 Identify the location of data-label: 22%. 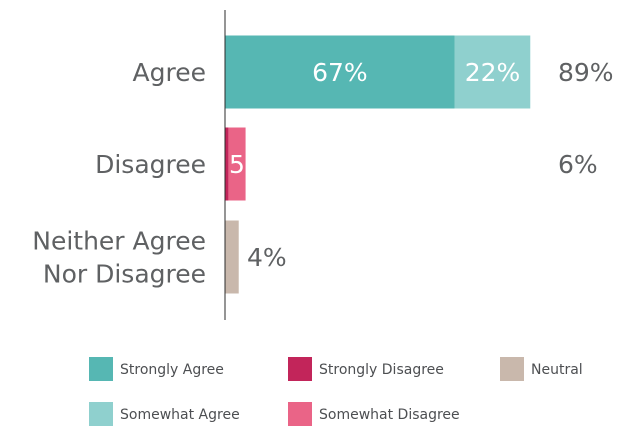
(493, 72).